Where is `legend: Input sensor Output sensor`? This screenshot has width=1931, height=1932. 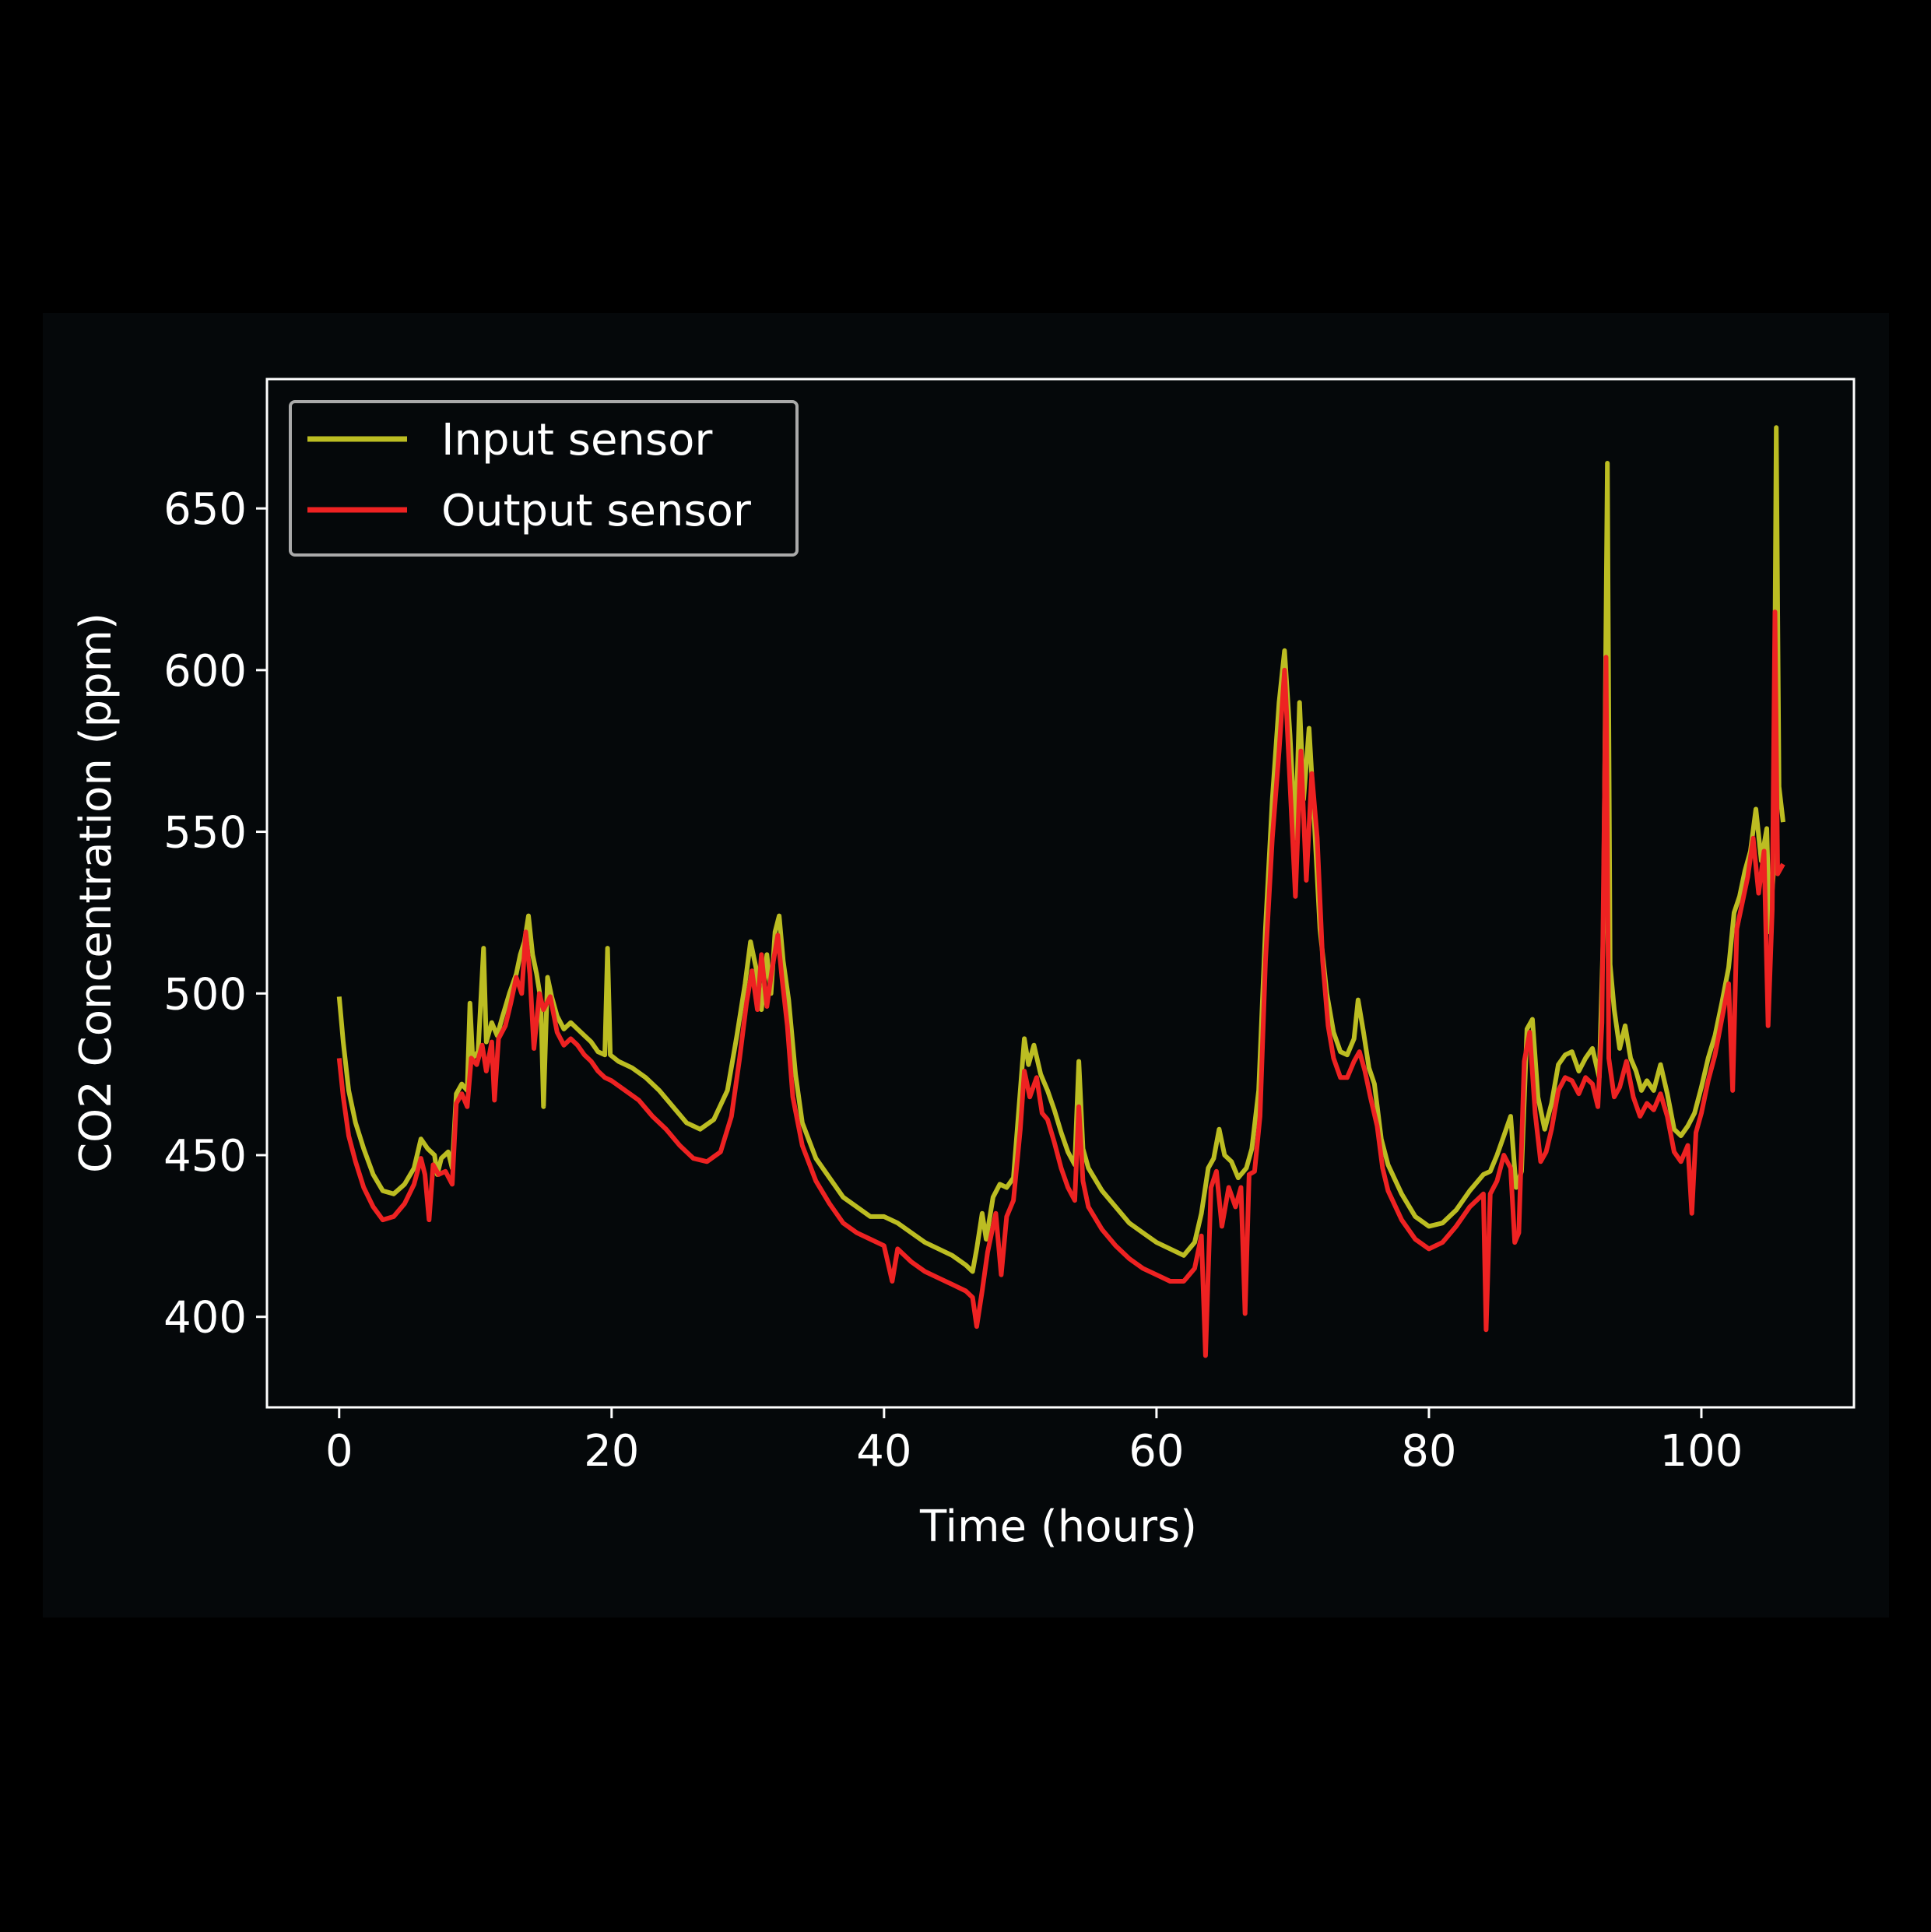
legend: Input sensor Output sensor is located at coordinates (544, 478).